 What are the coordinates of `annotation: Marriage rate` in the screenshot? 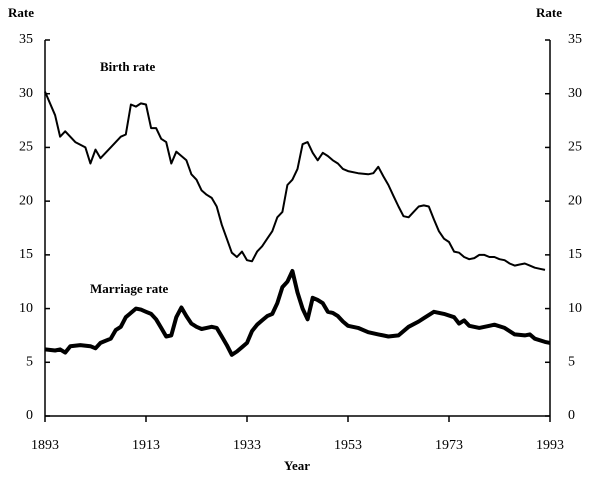 It's located at (129, 288).